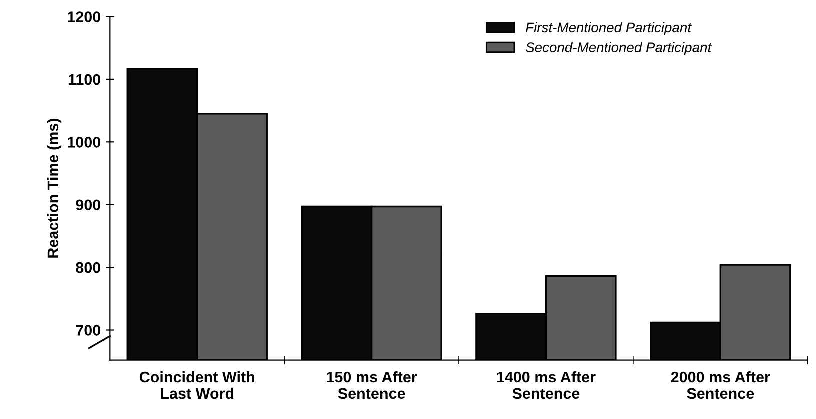 The image size is (816, 419). What do you see at coordinates (54, 188) in the screenshot?
I see `y-axis-title: Reaction Time (ms)` at bounding box center [54, 188].